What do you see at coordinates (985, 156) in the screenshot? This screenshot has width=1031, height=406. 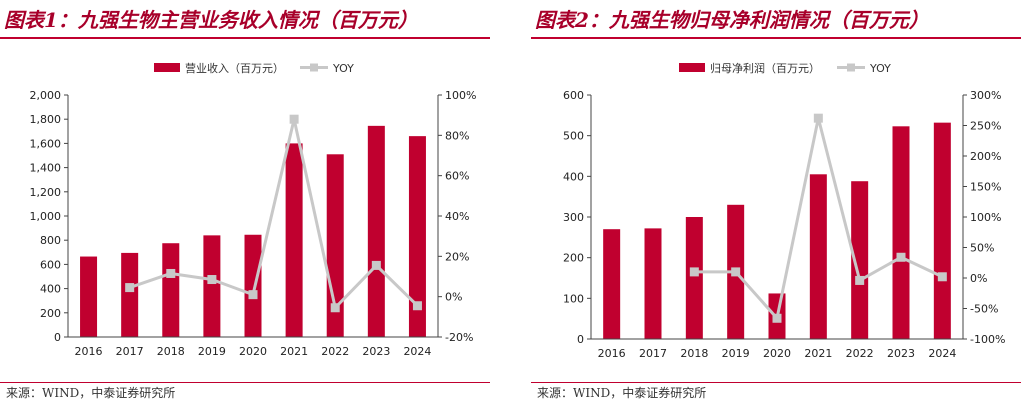 I see `y-tick-label-right: 200%` at bounding box center [985, 156].